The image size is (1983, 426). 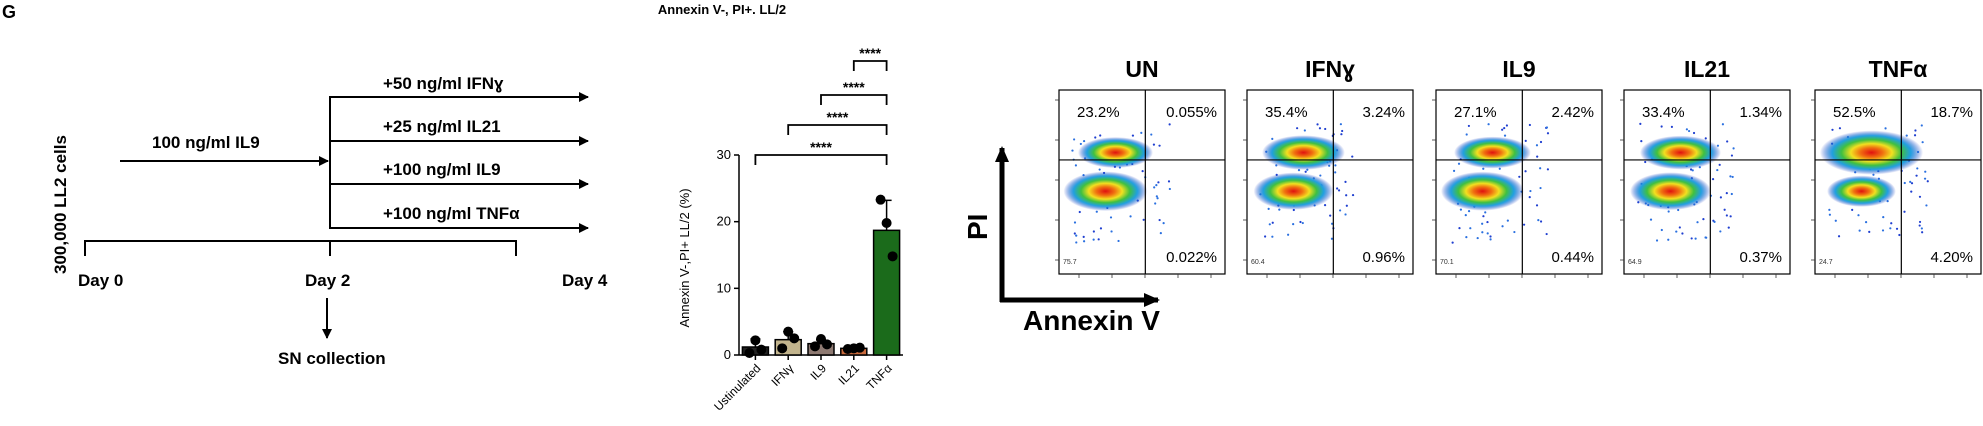 I want to click on y-tick-label: 10, so click(x=724, y=287).